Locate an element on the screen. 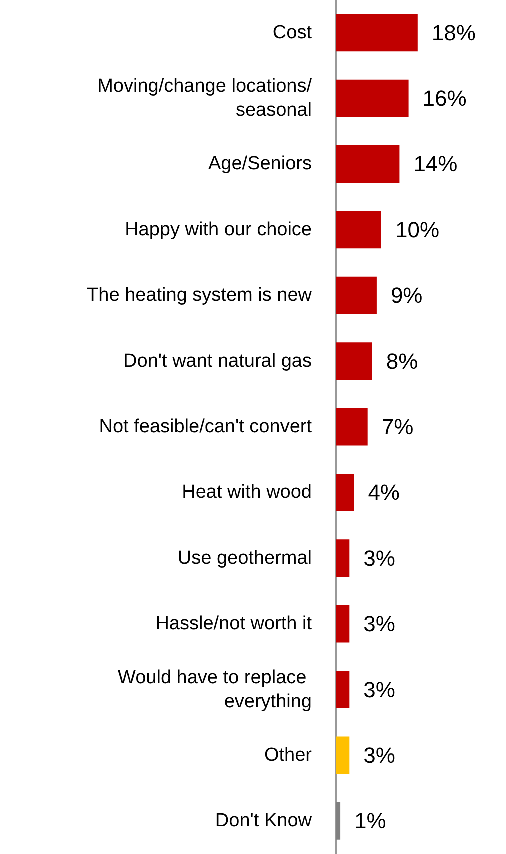  y-tick-label: Happy with our choice is located at coordinates (218, 229).